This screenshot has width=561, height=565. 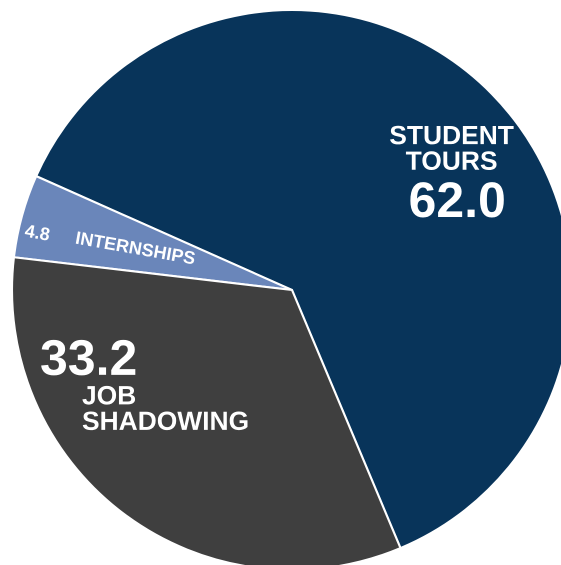 I want to click on data-label: 4.8, so click(x=37, y=232).